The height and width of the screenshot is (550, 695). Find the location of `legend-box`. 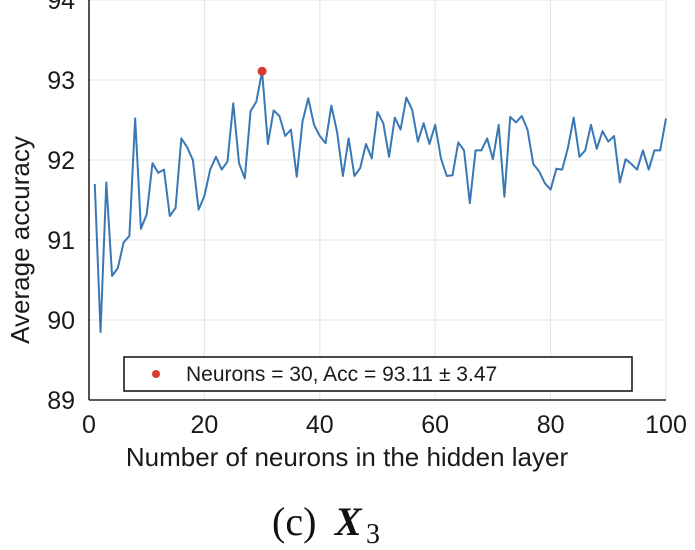

legend-box is located at coordinates (378, 374).